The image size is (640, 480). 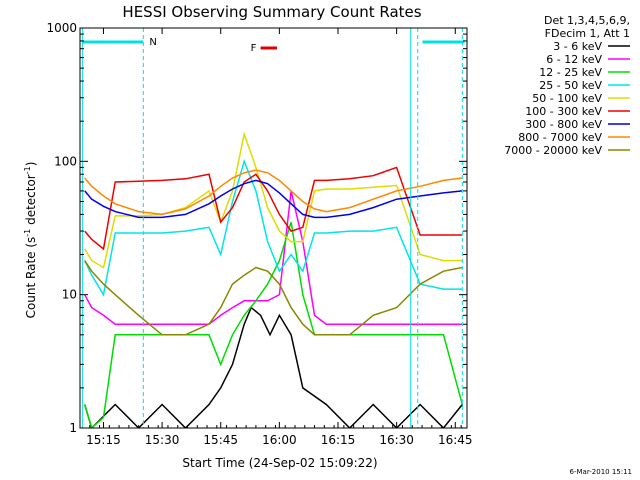 What do you see at coordinates (103, 440) in the screenshot?
I see `x-tick-label-0: 15:15` at bounding box center [103, 440].